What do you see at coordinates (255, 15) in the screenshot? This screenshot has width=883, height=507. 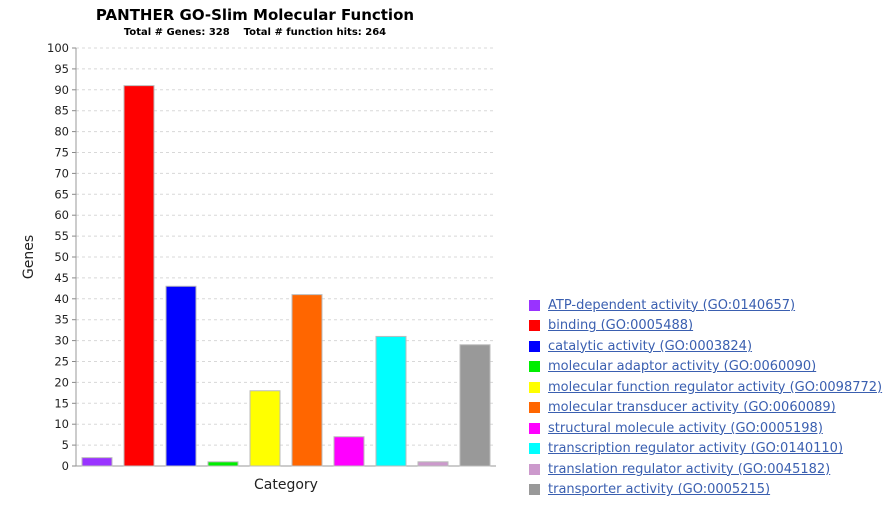 I see `chart-title: PANTHER GO-Slim Molecular Function` at bounding box center [255, 15].